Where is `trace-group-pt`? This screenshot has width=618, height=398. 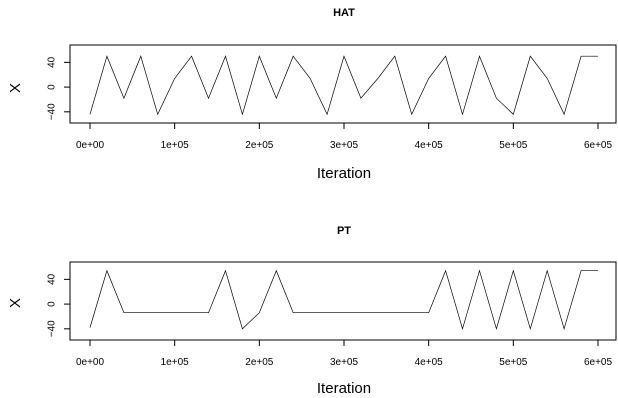
trace-group-pt is located at coordinates (343, 300).